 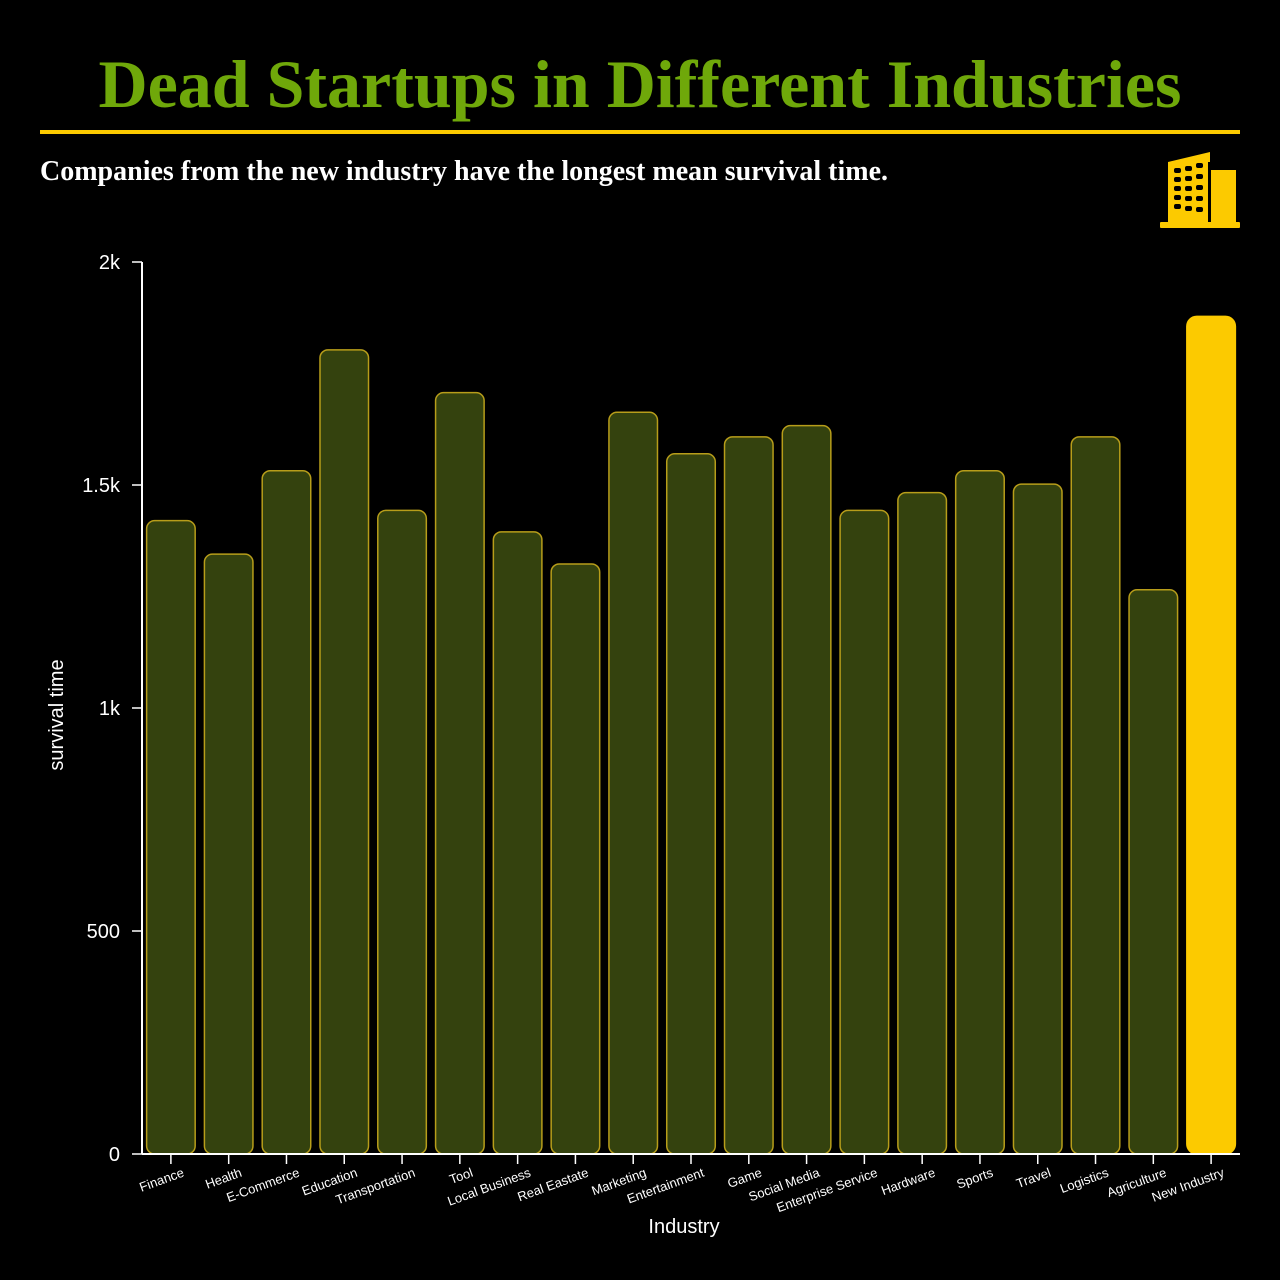 I want to click on x-tick-label: Sports, so click(x=975, y=1178).